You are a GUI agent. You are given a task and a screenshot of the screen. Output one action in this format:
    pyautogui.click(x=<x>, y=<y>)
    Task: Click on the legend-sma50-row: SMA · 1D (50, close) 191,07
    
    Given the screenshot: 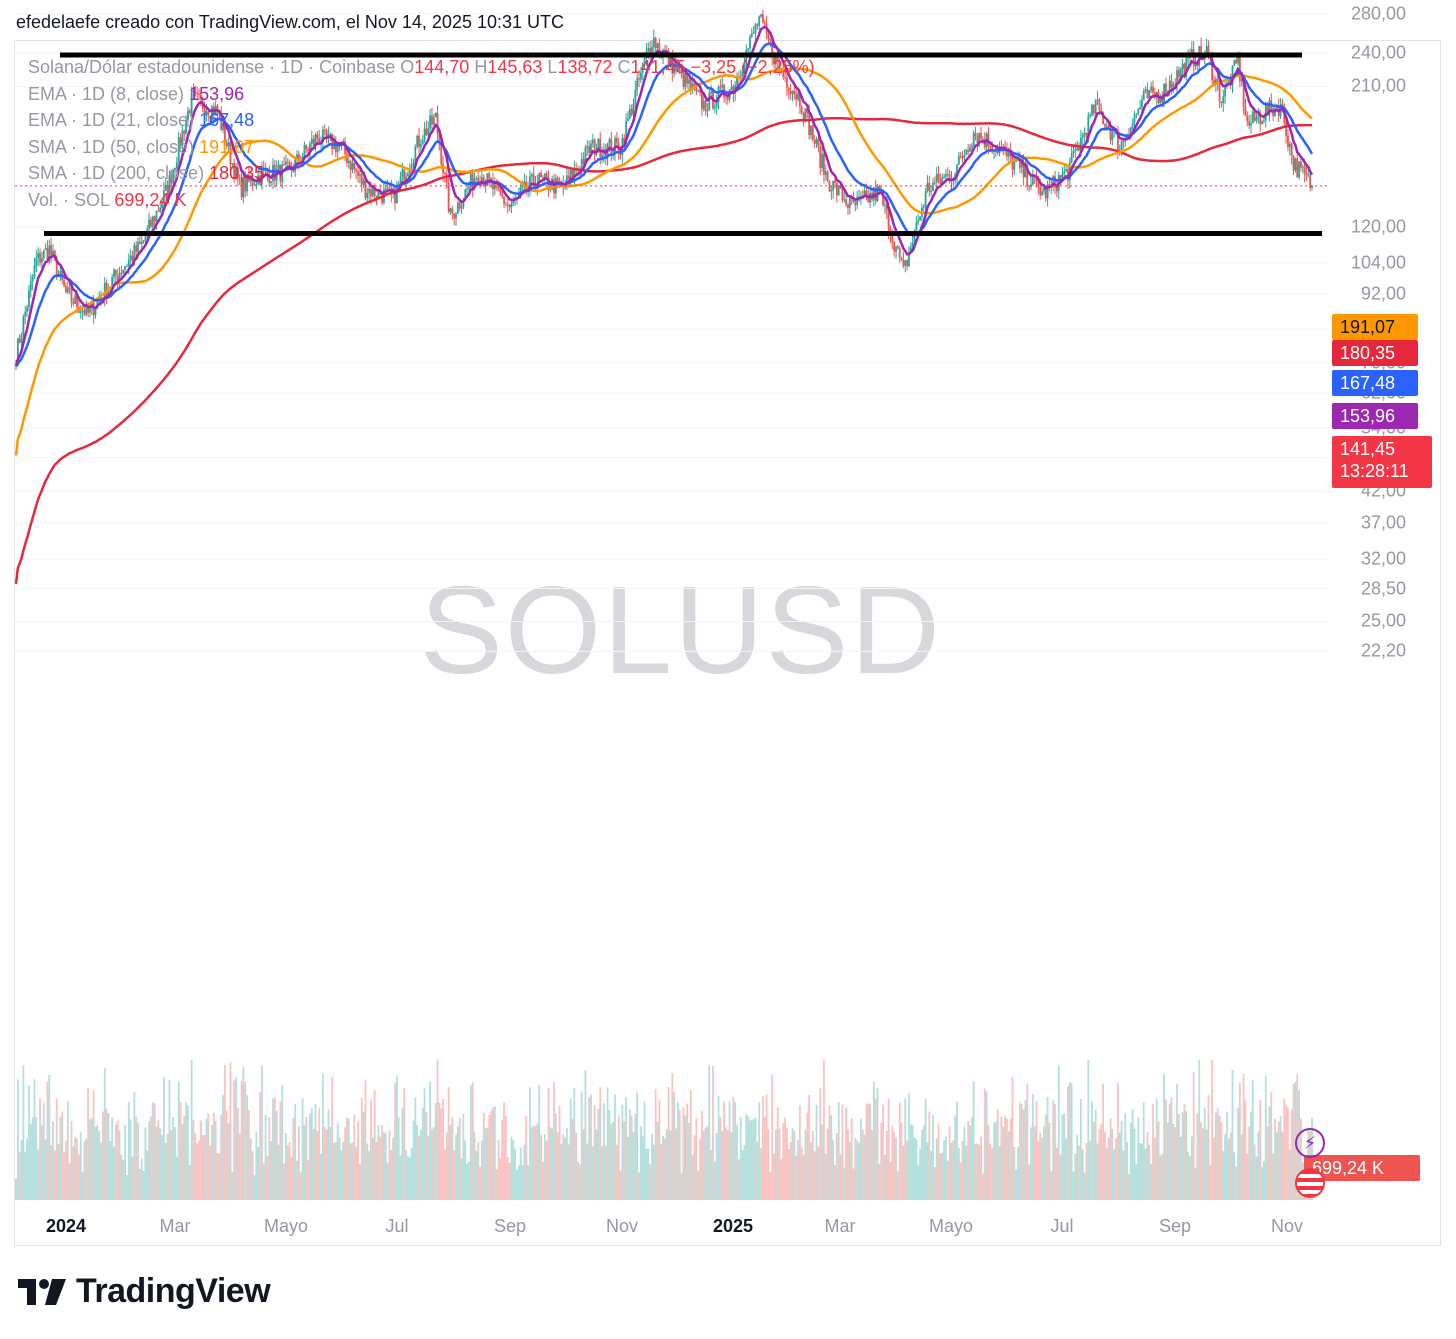 What is the action you would take?
    pyautogui.click(x=421, y=147)
    